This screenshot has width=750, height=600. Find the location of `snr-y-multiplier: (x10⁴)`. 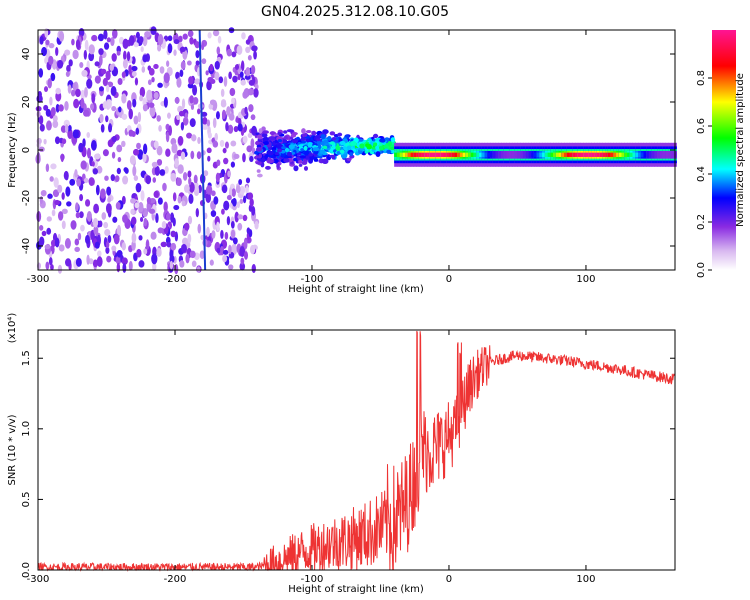

snr-y-multiplier: (x10⁴) is located at coordinates (12, 328).